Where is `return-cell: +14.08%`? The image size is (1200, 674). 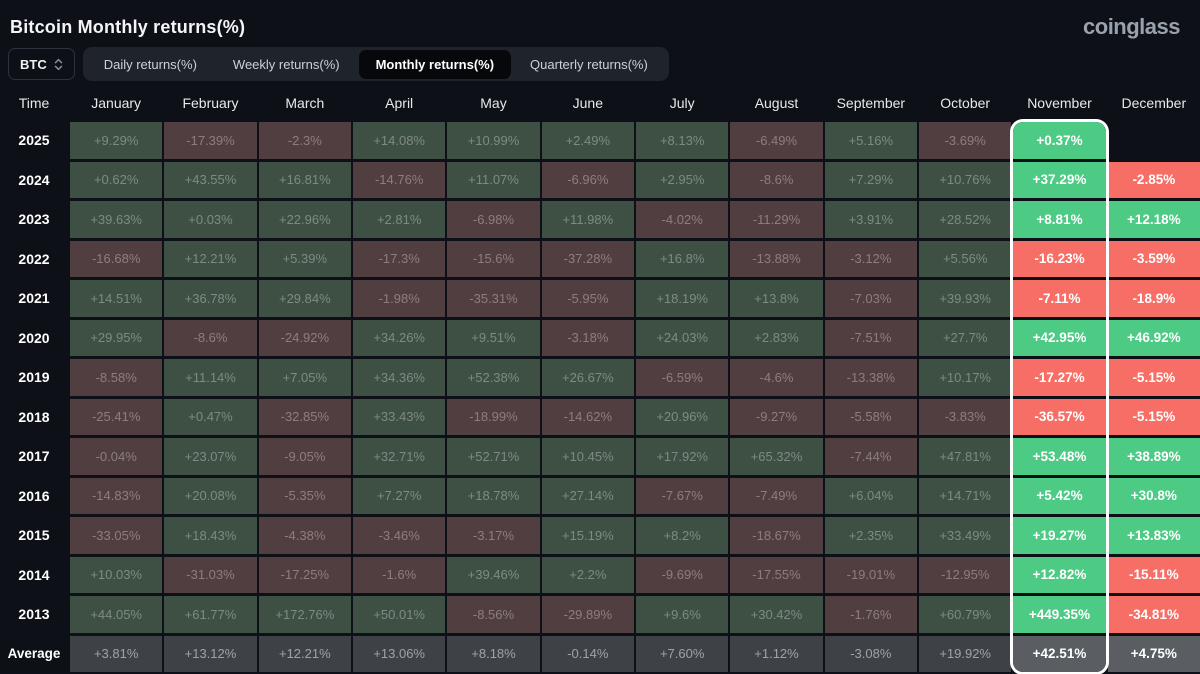 return-cell: +14.08% is located at coordinates (399, 140).